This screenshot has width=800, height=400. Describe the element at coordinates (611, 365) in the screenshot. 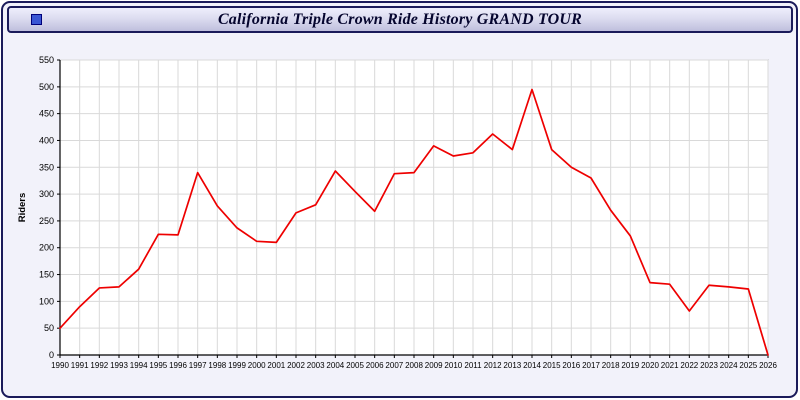

I see `x-tick-label: 2018` at that location.